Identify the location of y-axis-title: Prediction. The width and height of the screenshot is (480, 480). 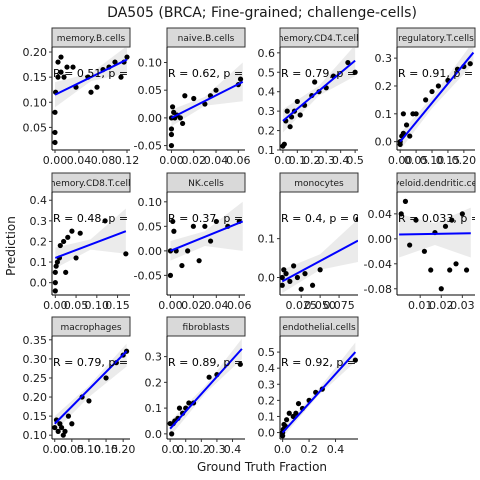
(11, 246).